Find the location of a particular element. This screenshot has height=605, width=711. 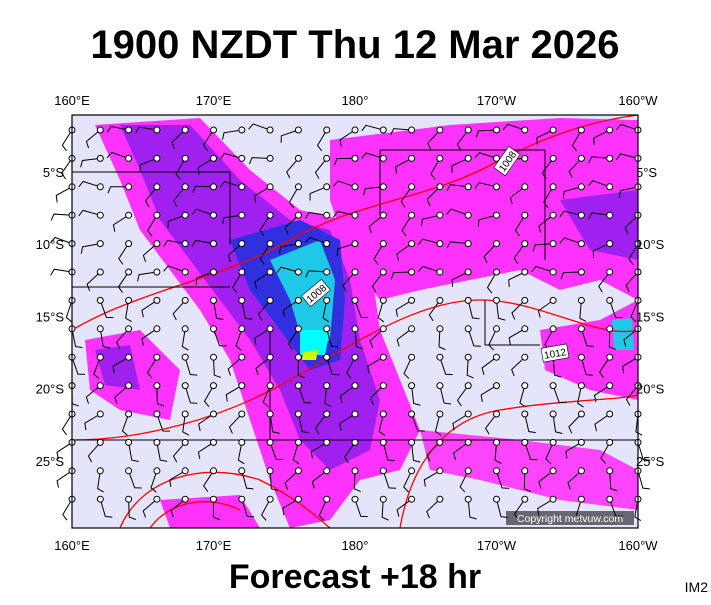

lon-label: 160°E is located at coordinates (72, 100).